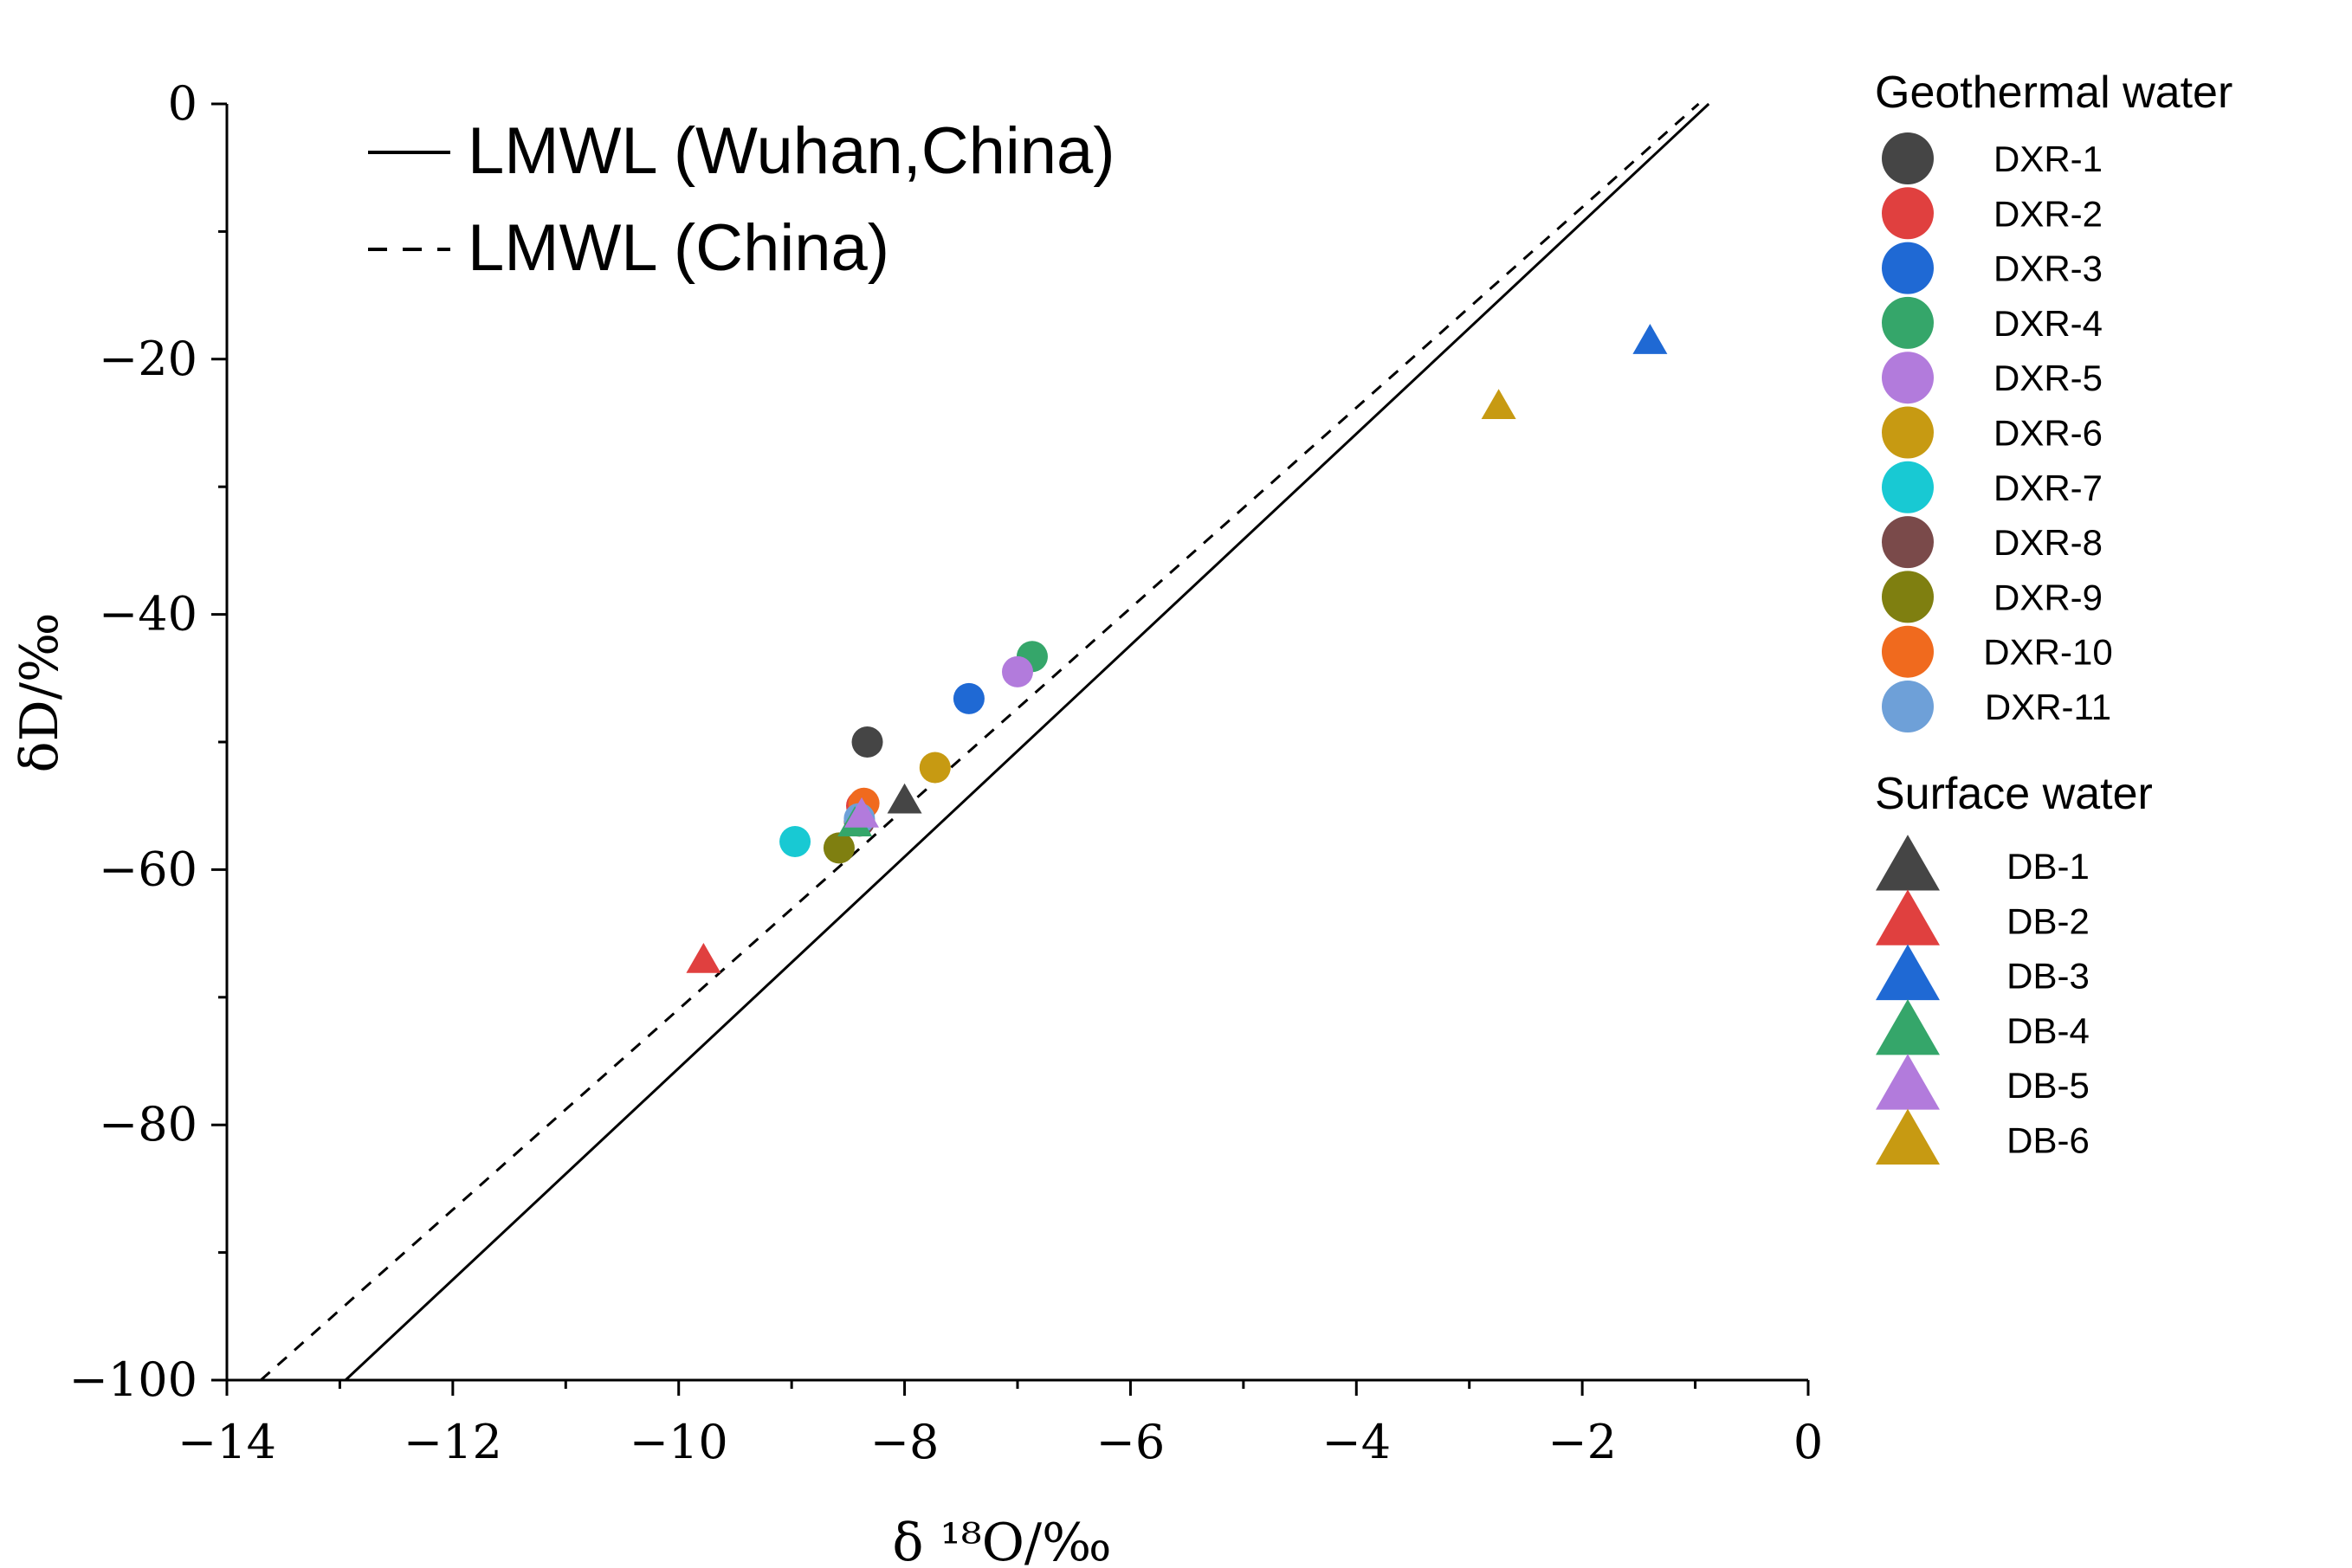 Image resolution: width=2352 pixels, height=1568 pixels. I want to click on y-ticks: 0 −20 −40 −60 −80 −100, so click(148, 741).